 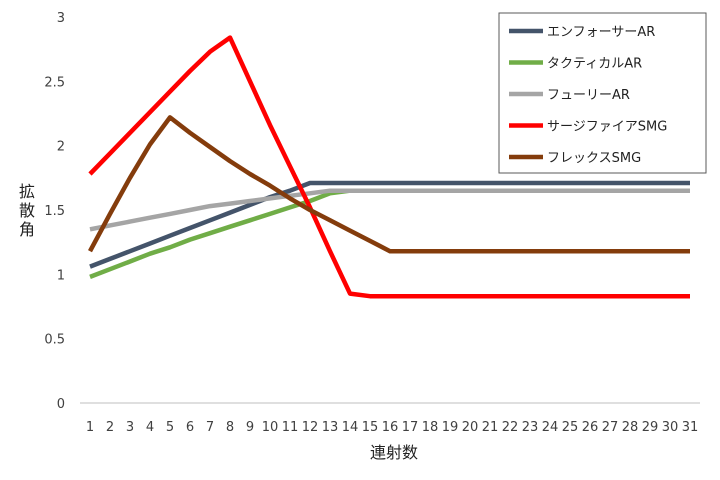 I want to click on x-tick-label: 19, so click(x=450, y=427).